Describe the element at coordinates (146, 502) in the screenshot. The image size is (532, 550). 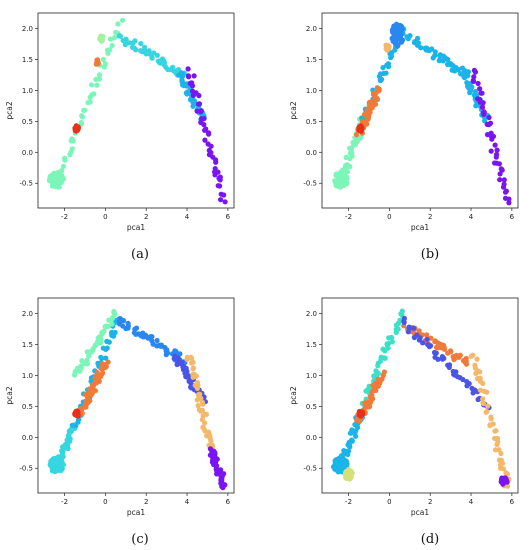
I see `x-tick-label: 2` at that location.